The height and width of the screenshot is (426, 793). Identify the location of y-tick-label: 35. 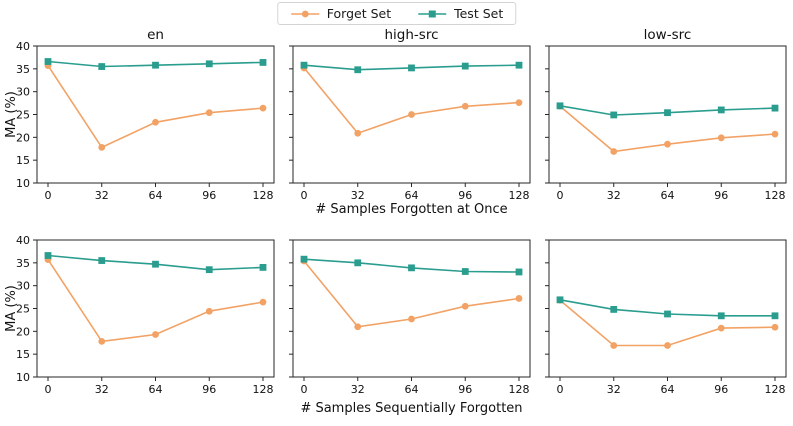
(23, 263).